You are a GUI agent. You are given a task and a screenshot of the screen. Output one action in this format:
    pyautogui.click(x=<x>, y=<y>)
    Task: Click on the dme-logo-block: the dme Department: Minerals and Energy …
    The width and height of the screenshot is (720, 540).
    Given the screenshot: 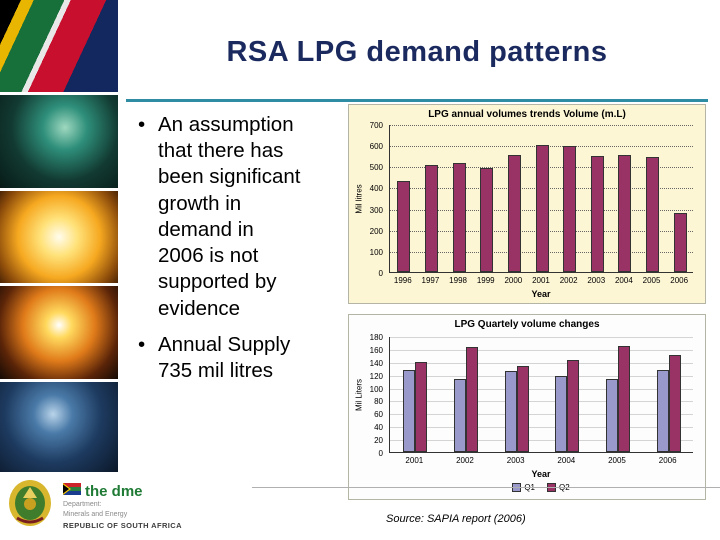 What is the action you would take?
    pyautogui.click(x=122, y=506)
    